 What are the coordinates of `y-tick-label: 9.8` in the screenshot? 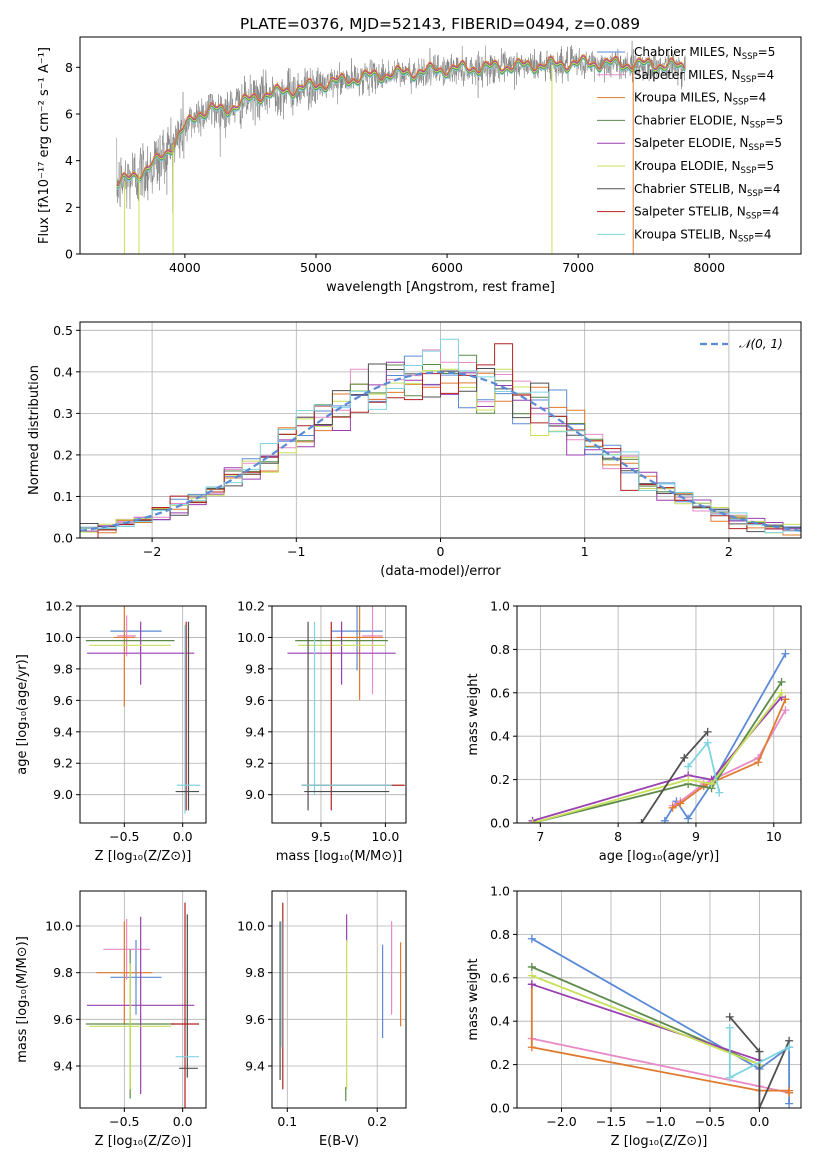 It's located at (255, 972).